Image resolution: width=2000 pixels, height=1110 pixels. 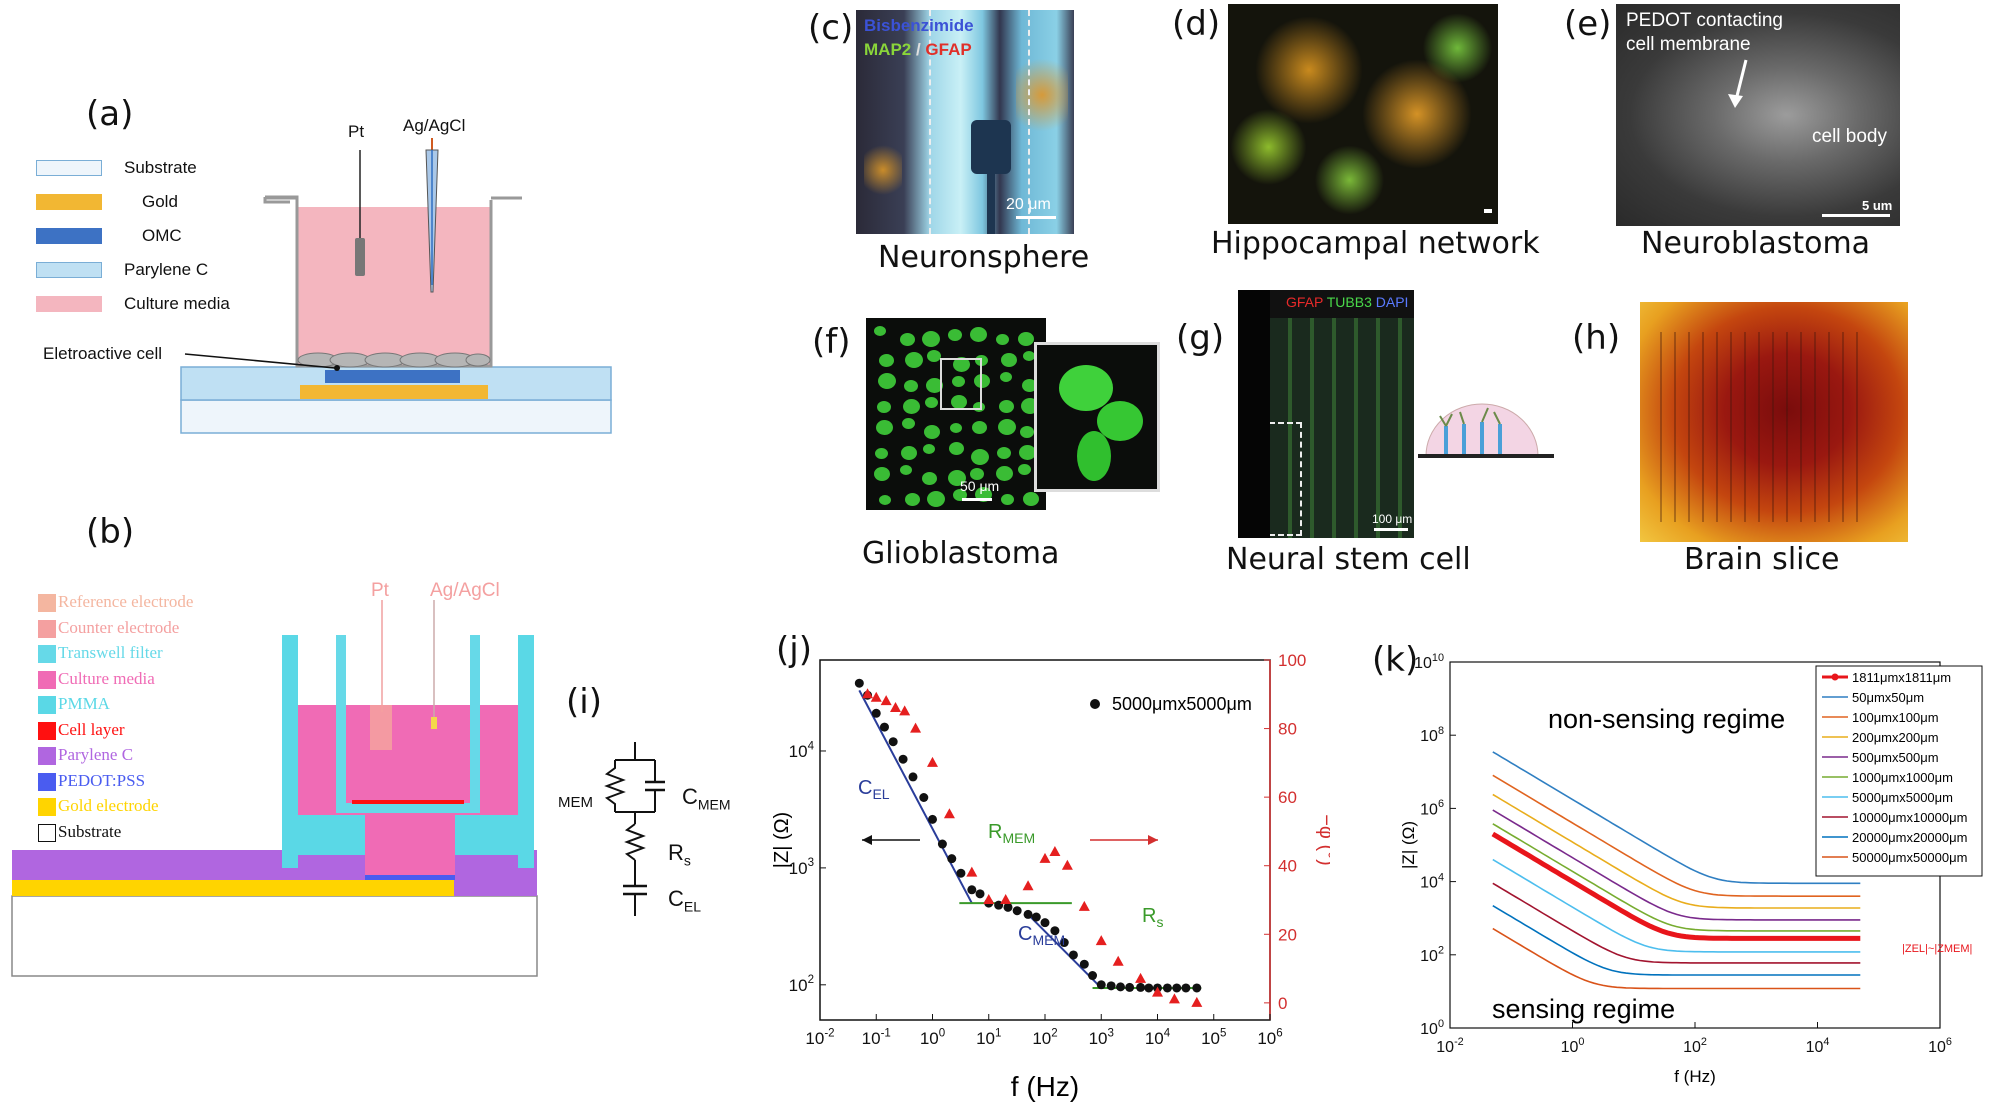 What do you see at coordinates (1432, 1028) in the screenshot?
I see `k-y-tick-label: 10⁰` at bounding box center [1432, 1028].